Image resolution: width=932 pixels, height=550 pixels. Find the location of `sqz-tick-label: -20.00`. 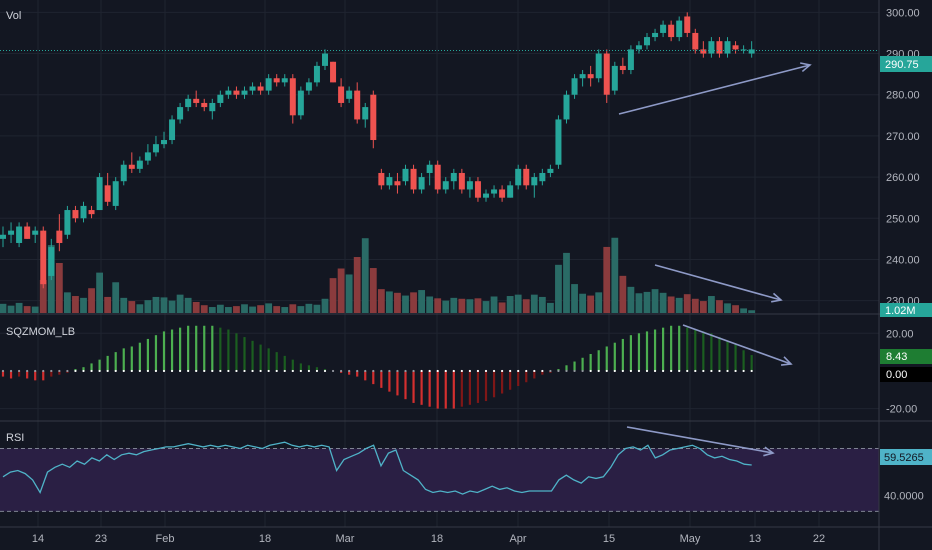

sqz-tick-label: -20.00 is located at coordinates (901, 410).